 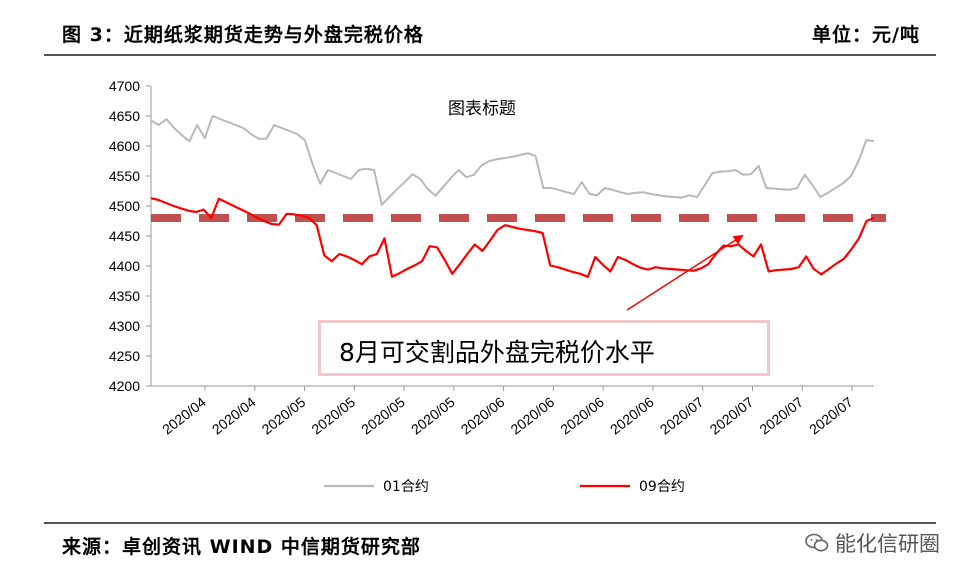 What do you see at coordinates (124, 146) in the screenshot?
I see `y-tick-label: 4600` at bounding box center [124, 146].